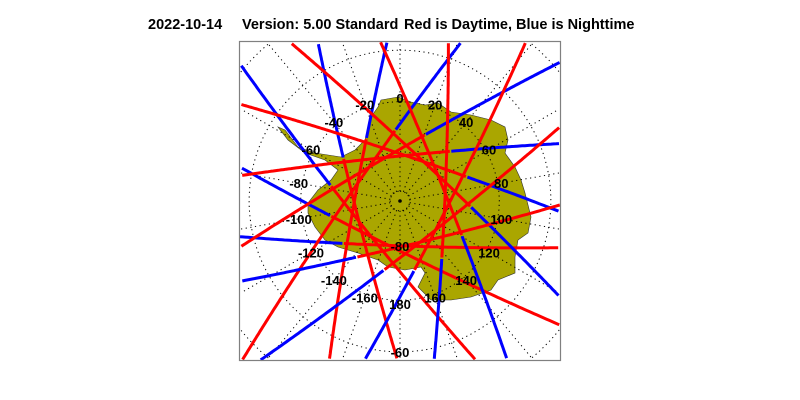 Image resolution: width=800 pixels, height=400 pixels. What do you see at coordinates (320, 25) in the screenshot?
I see `version-label: Version: 5.00 Standard` at bounding box center [320, 25].